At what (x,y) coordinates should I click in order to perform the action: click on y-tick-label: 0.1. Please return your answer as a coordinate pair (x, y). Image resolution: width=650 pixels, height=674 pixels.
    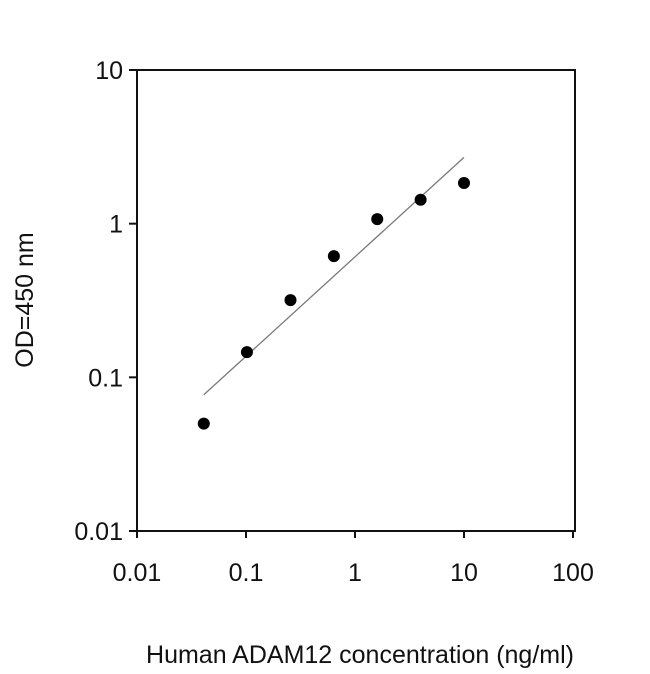
    Looking at the image, I should click on (105, 378).